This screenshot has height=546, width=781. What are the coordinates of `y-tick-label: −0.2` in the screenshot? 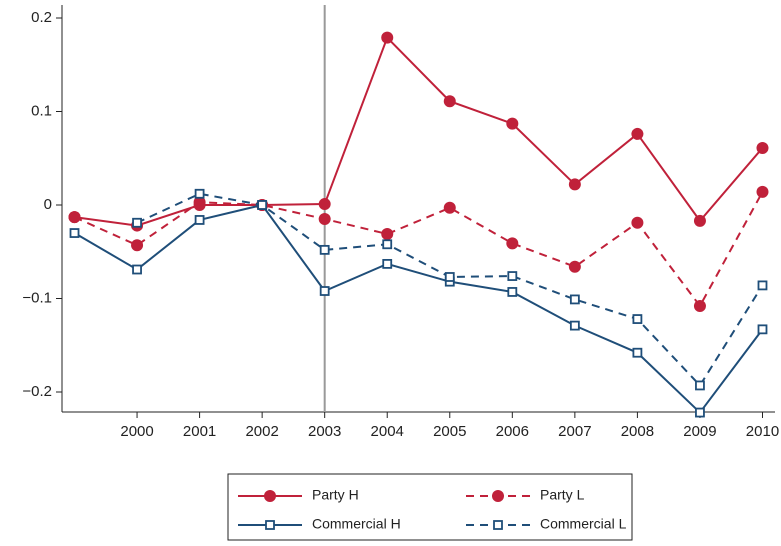 It's located at (37, 391).